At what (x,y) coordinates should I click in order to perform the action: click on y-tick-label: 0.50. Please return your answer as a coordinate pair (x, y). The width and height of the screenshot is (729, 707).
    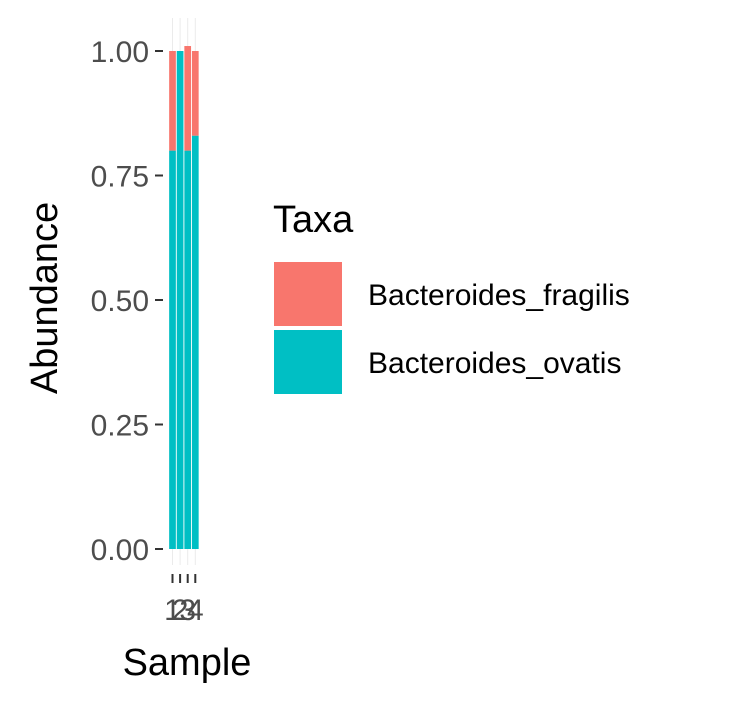
    Looking at the image, I should click on (120, 301).